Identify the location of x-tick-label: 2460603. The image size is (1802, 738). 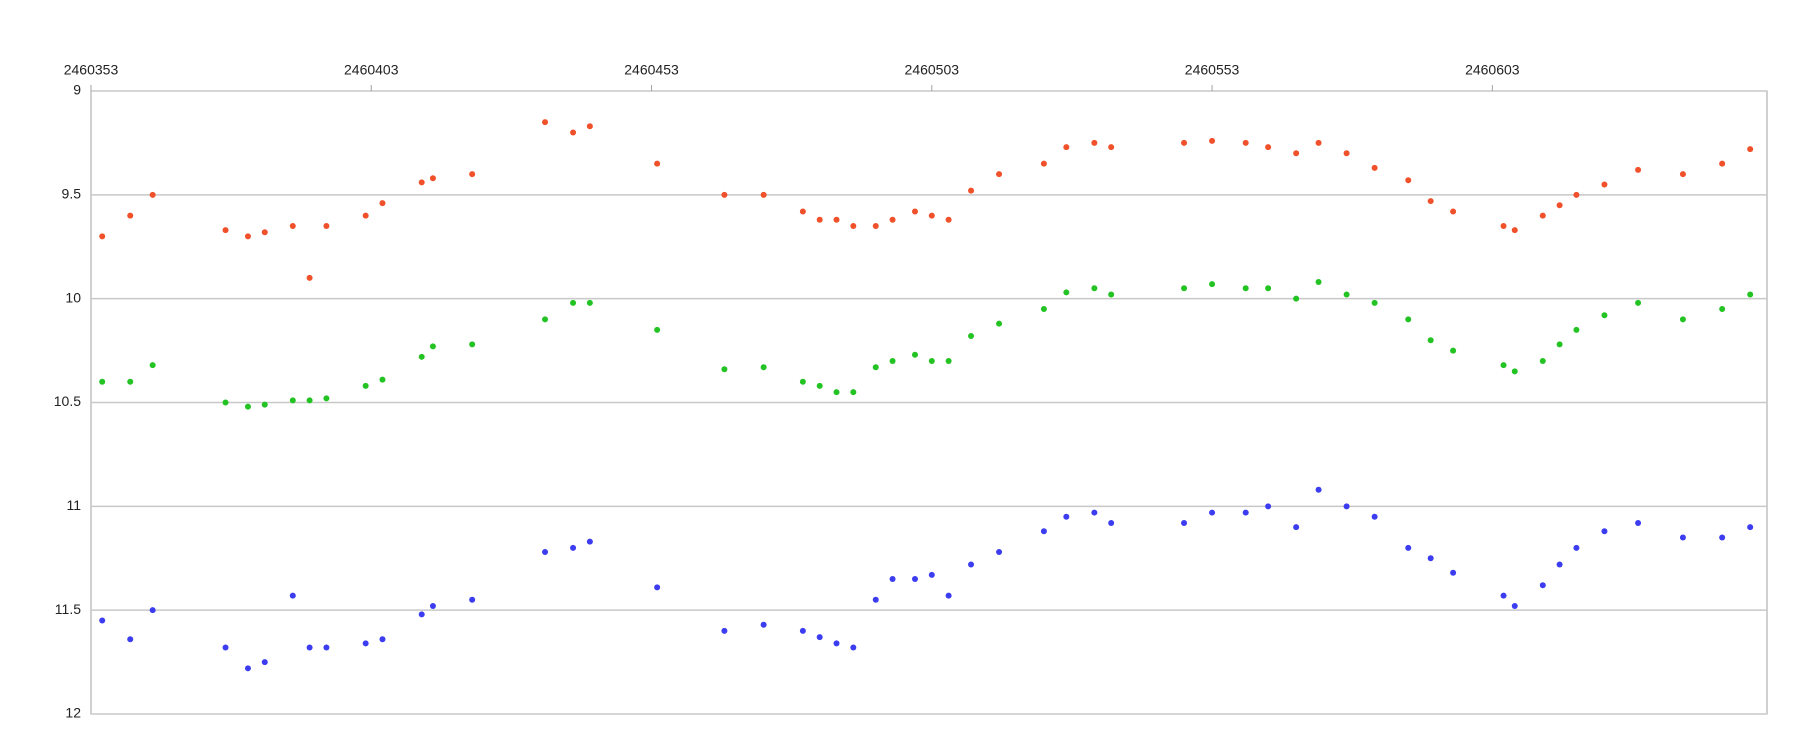
(1492, 70).